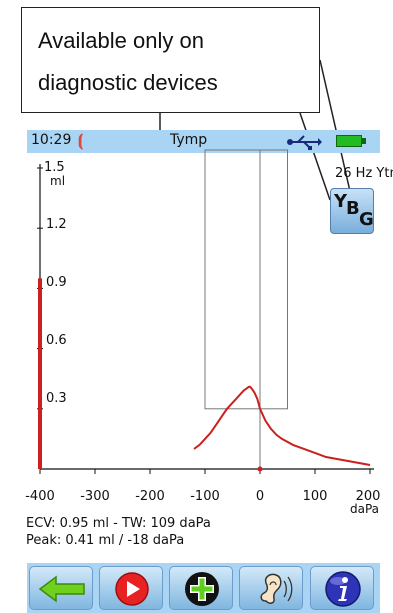 Image resolution: width=393 pixels, height=613 pixels. Describe the element at coordinates (105, 540) in the screenshot. I see `result-peak: Peak: 0.41 ml / -18 daPa` at that location.